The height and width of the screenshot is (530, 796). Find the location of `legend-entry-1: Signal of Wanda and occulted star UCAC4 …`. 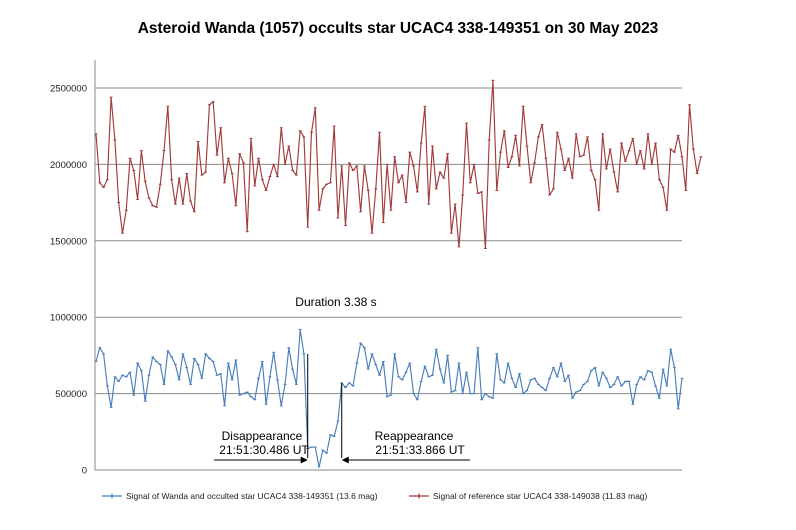

legend-entry-1: Signal of Wanda and occulted star UCAC4 … is located at coordinates (252, 496).